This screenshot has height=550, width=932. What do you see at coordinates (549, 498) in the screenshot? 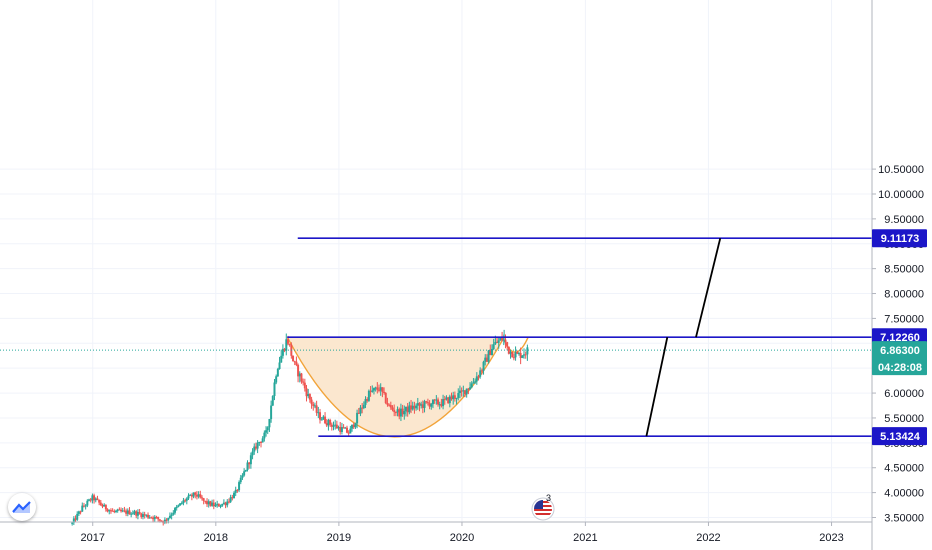
I see `flag-badge: 3` at bounding box center [549, 498].